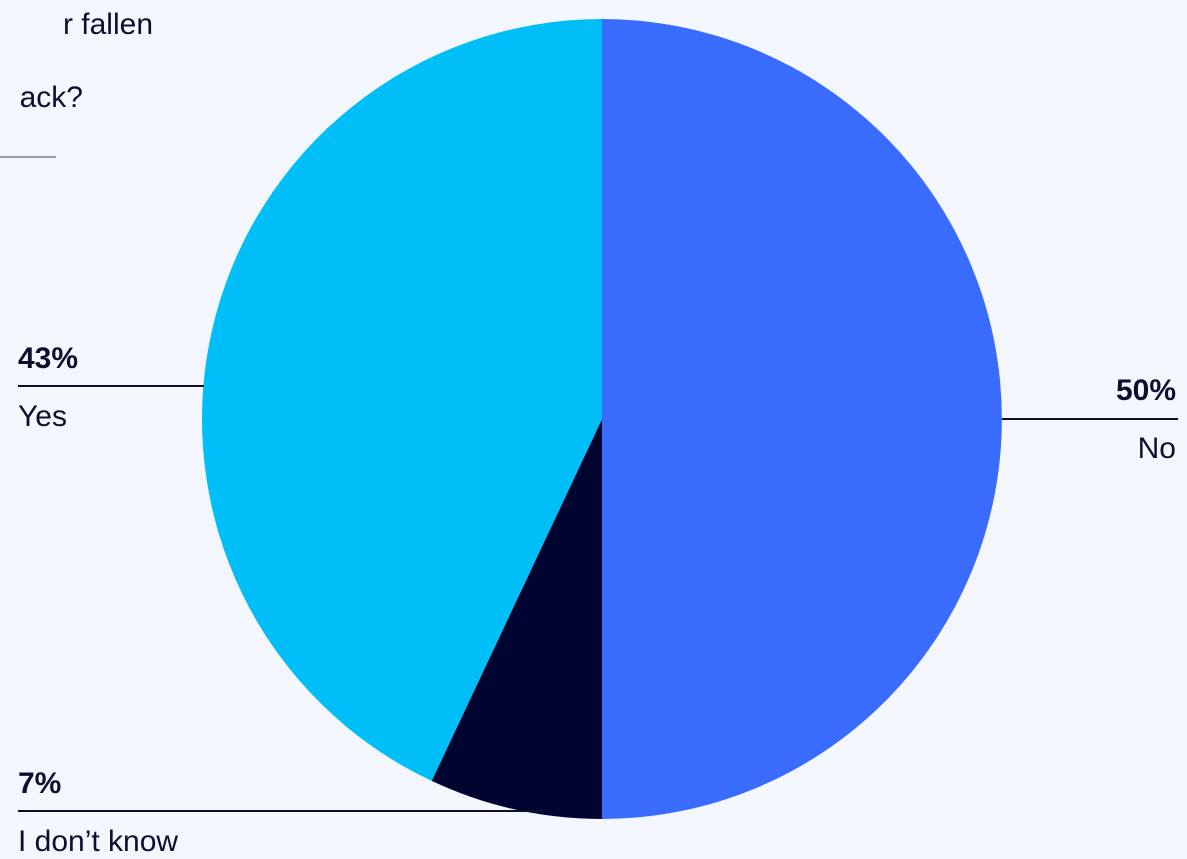 Image resolution: width=1187 pixels, height=859 pixels. What do you see at coordinates (516, 619) in the screenshot?
I see `pie-slice-i-dont-know` at bounding box center [516, 619].